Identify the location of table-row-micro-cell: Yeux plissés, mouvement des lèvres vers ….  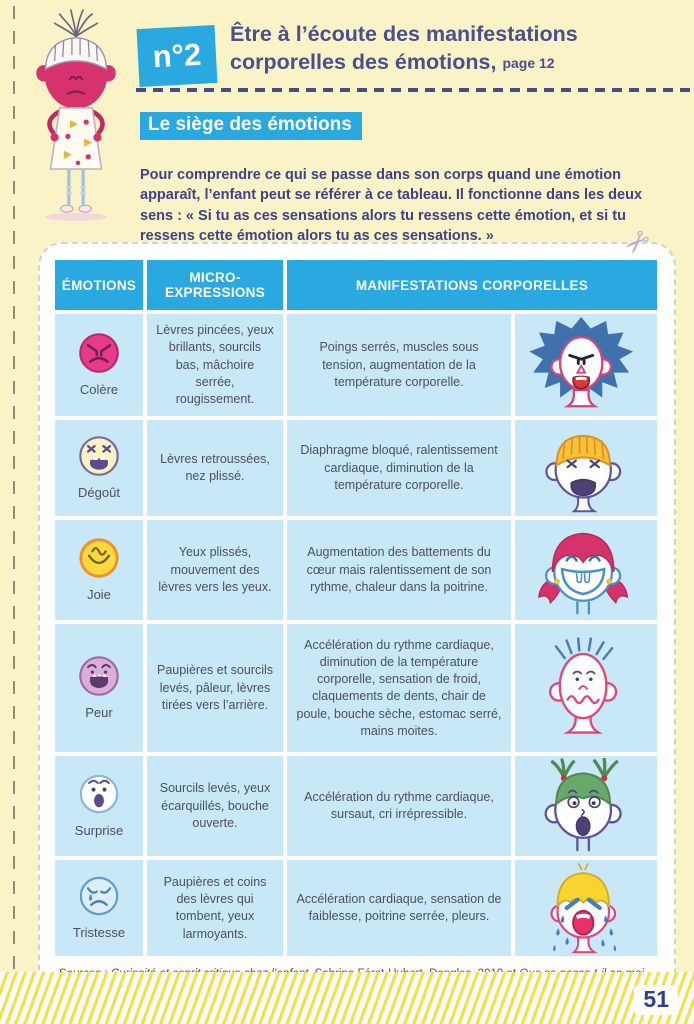
(215, 570).